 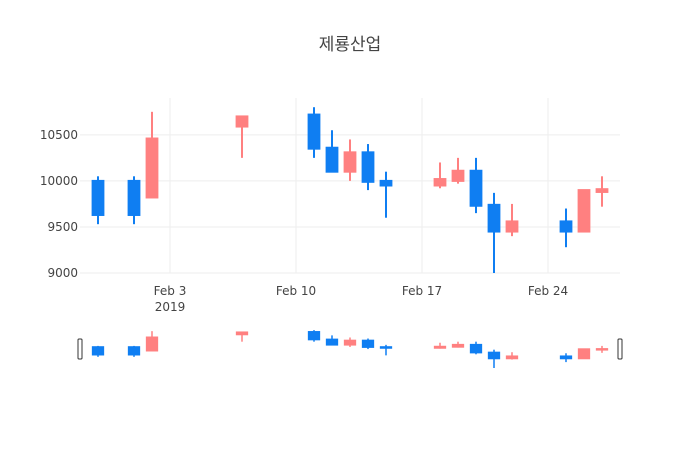 What do you see at coordinates (620, 349) in the screenshot?
I see `rangeslider-handle-right` at bounding box center [620, 349].